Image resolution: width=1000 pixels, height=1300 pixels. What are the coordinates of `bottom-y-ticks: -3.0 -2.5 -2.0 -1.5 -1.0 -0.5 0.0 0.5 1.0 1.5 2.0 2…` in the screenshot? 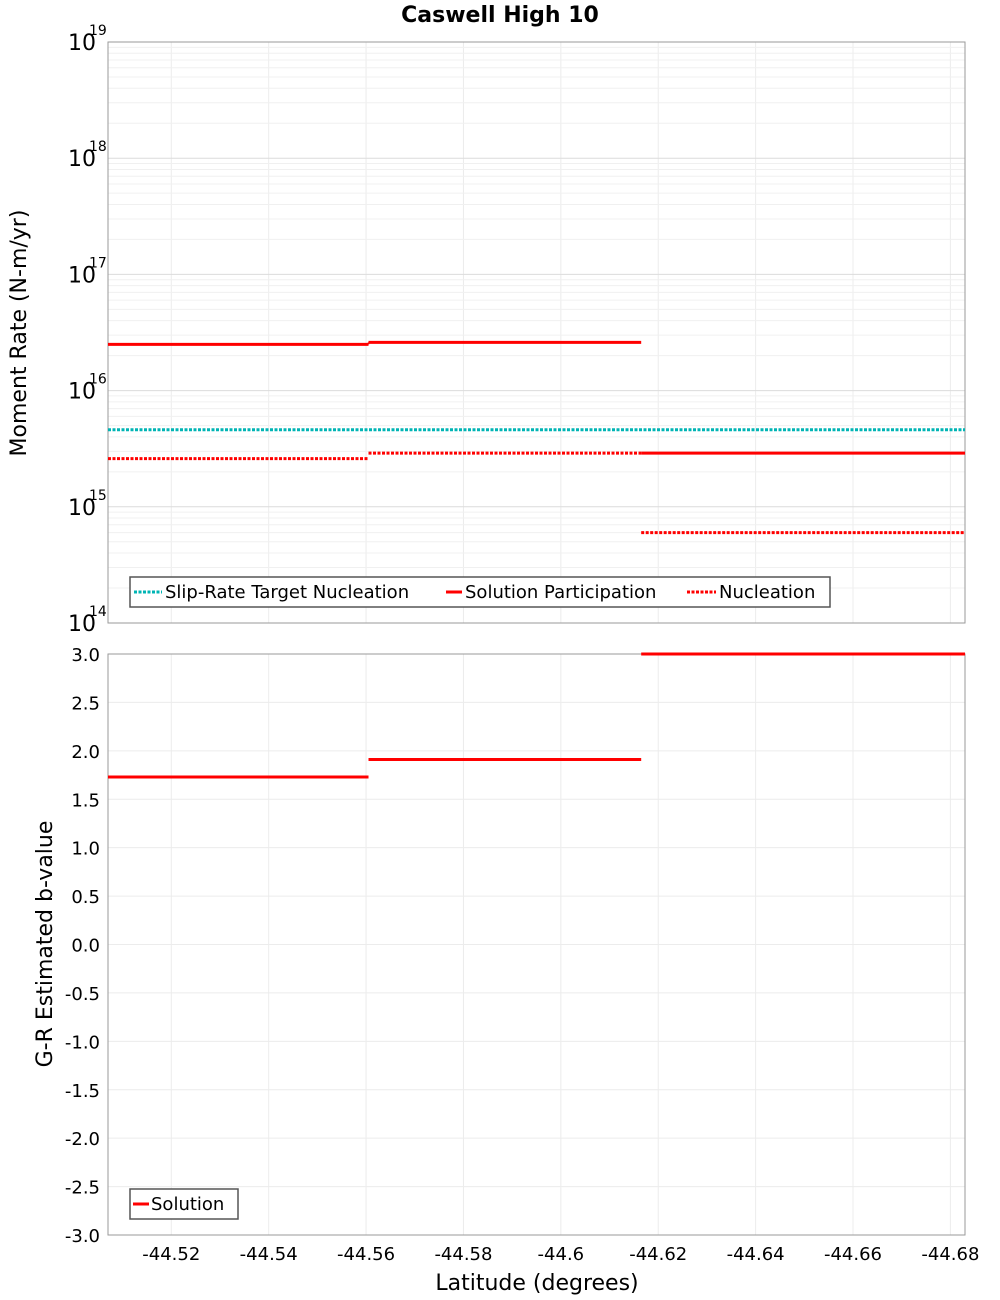 It's located at (82, 946).